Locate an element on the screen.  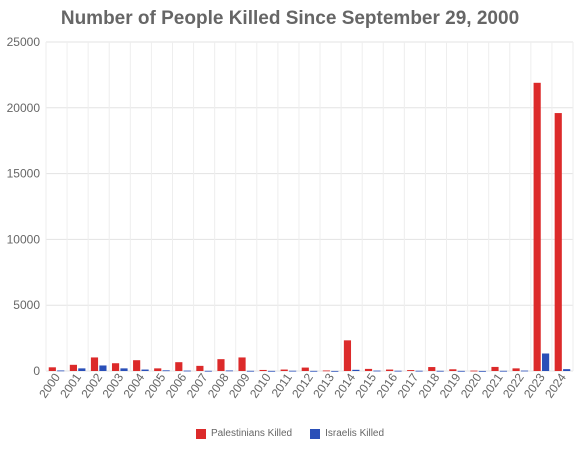
bar-palestinians-2015 is located at coordinates (368, 369).